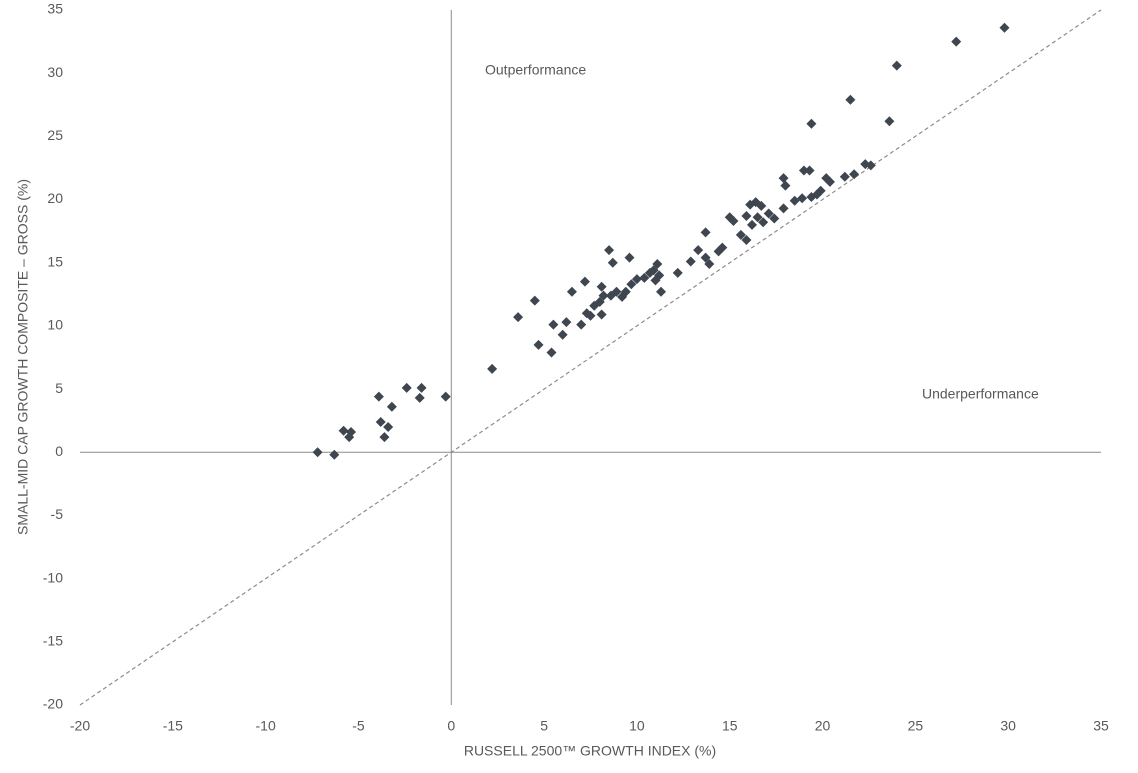 Image resolution: width=1138 pixels, height=773 pixels. Describe the element at coordinates (80, 726) in the screenshot. I see `x-tick-label: -20` at that location.